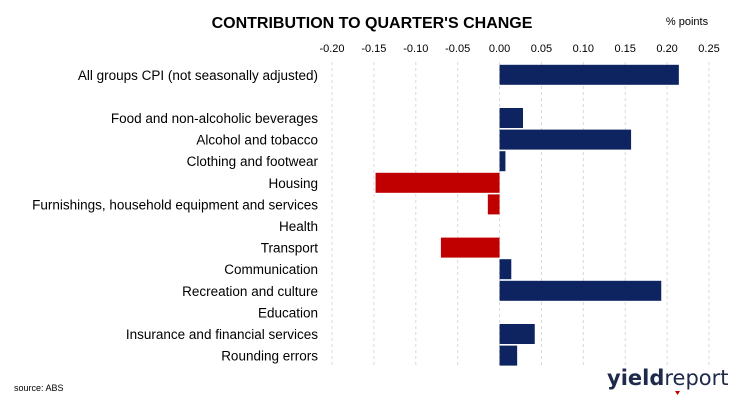 The height and width of the screenshot is (400, 730). I want to click on category-label: Education, so click(288, 312).